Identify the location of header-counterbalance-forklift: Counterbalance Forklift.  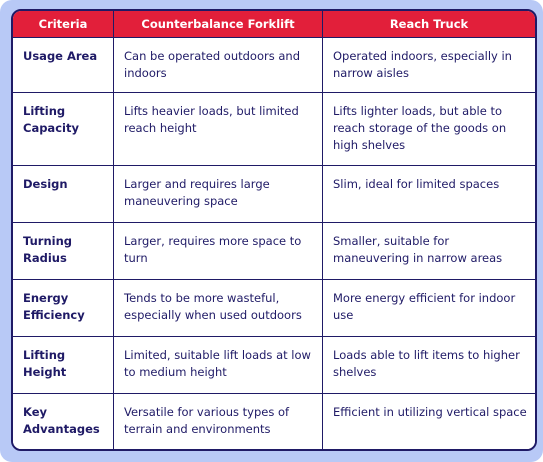
(218, 24).